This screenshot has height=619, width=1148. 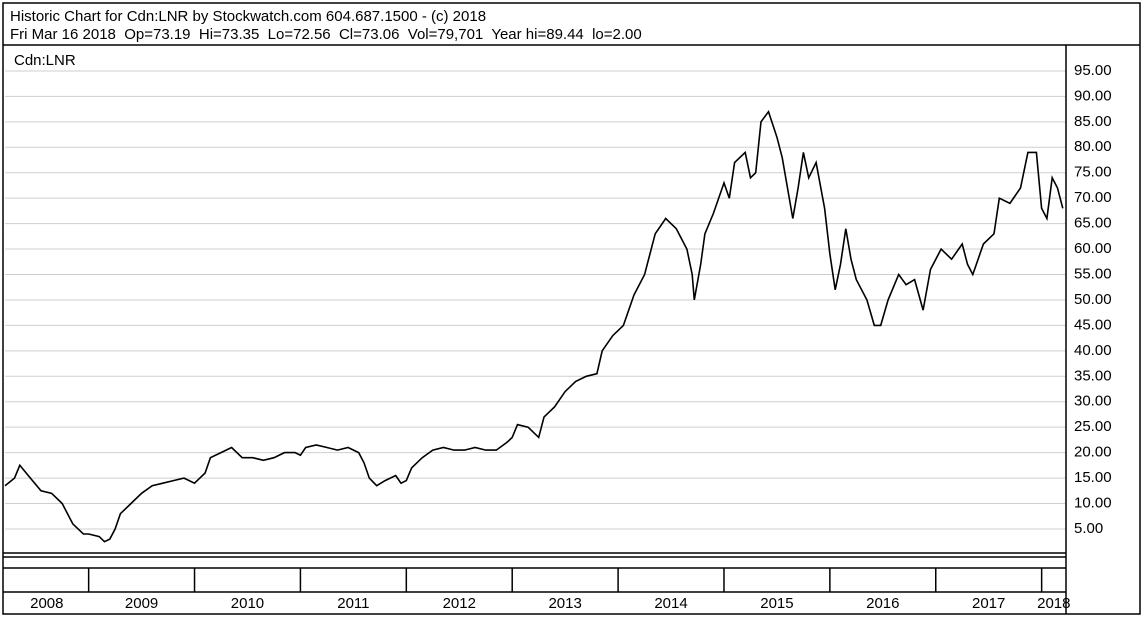 I want to click on y-tick-label: 30.00, so click(x=1093, y=401).